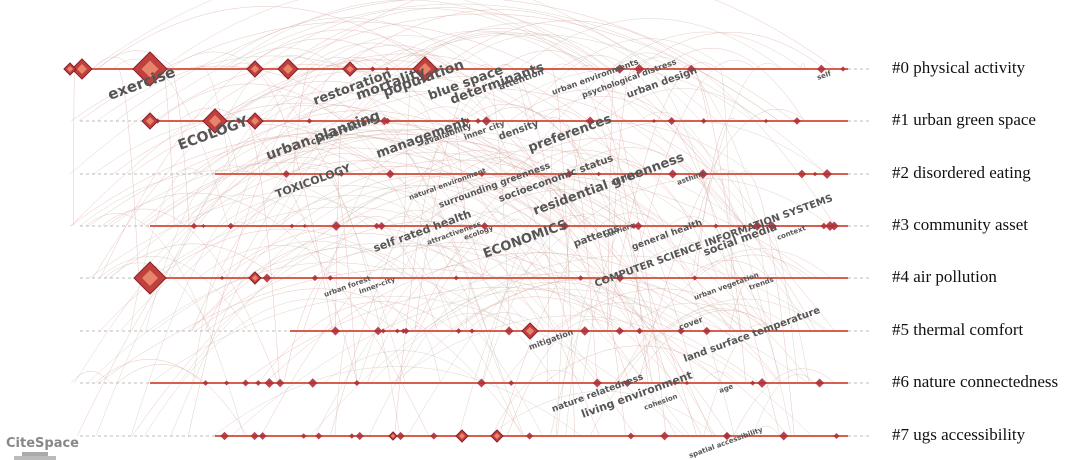 This screenshot has height=460, width=1080. What do you see at coordinates (964, 119) in the screenshot?
I see `cluster-label: #1 urban green space` at bounding box center [964, 119].